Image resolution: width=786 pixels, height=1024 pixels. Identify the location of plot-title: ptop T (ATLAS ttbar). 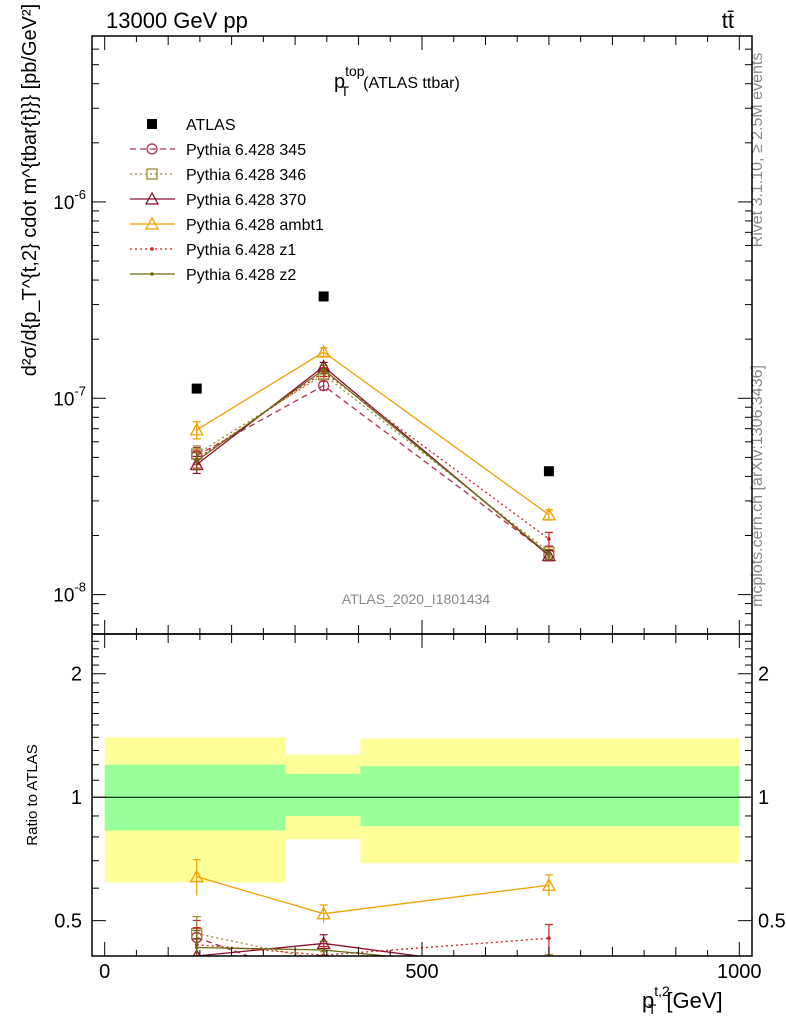
(397, 81).